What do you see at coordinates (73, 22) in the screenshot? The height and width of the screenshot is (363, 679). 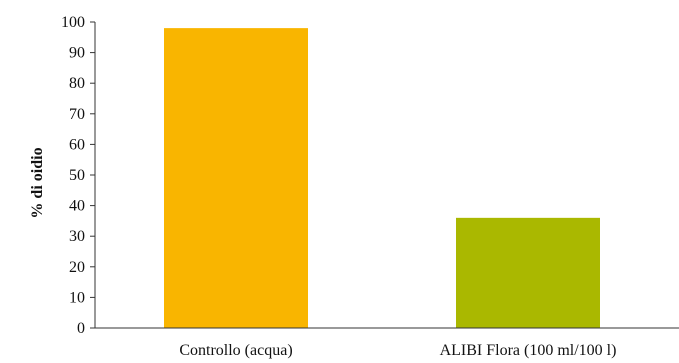 I see `y-tick-label: 100` at bounding box center [73, 22].